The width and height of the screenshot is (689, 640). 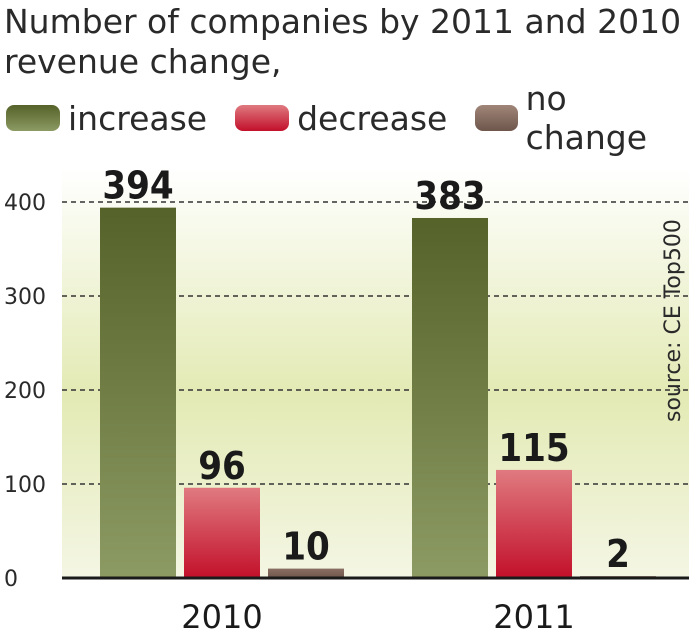 What do you see at coordinates (143, 61) in the screenshot?
I see `chart-title-line-2: revenue change,` at bounding box center [143, 61].